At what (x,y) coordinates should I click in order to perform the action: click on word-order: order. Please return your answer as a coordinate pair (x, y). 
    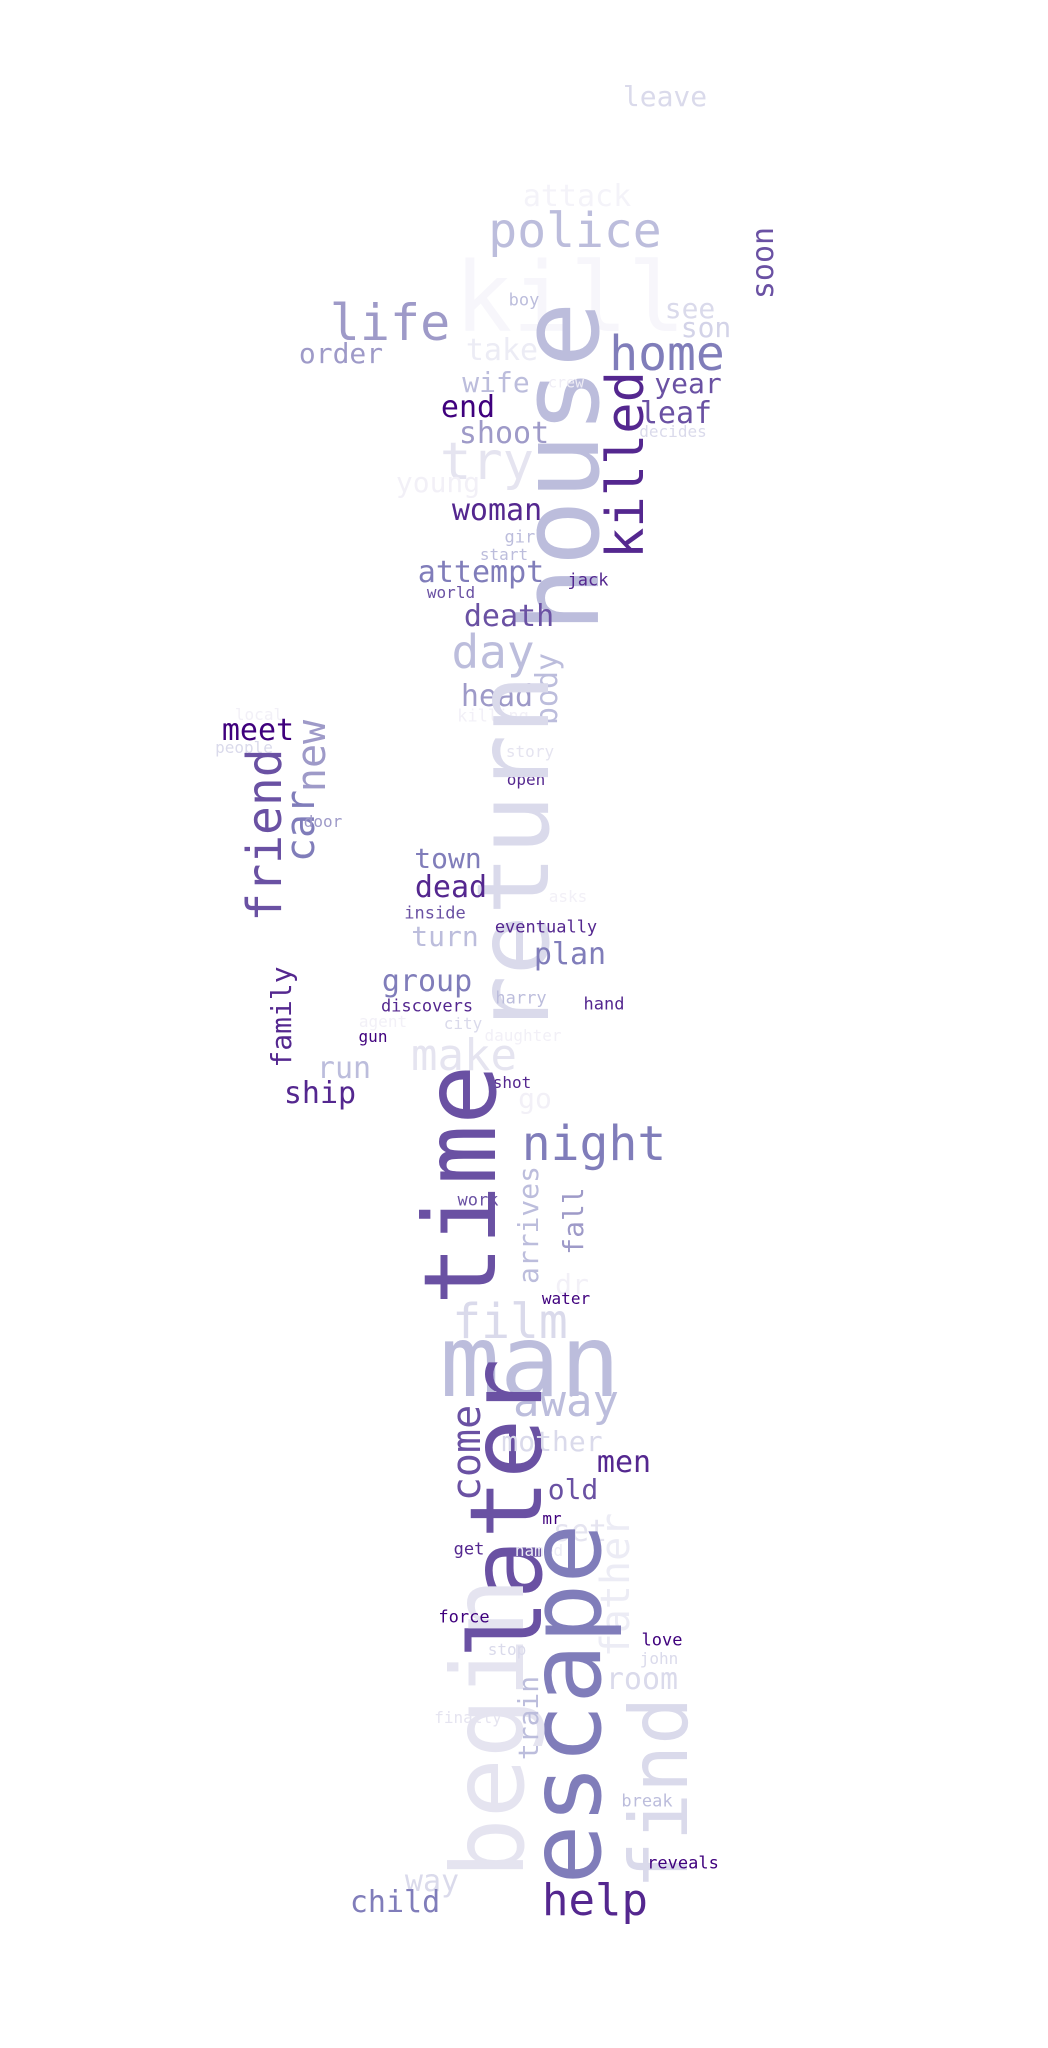
    Looking at the image, I should click on (341, 353).